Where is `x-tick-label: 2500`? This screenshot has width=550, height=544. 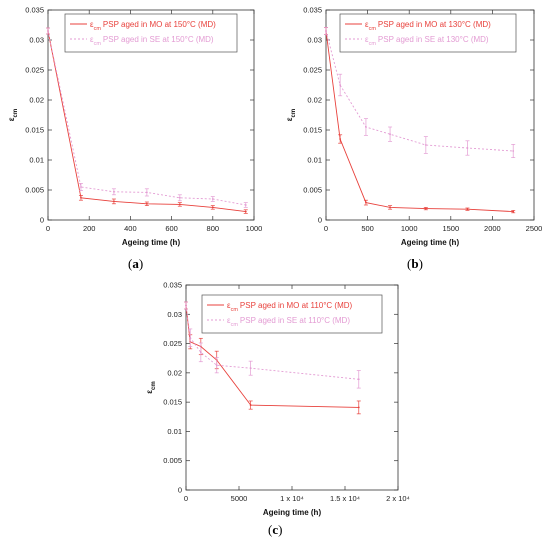 x-tick-label: 2500 is located at coordinates (534, 228).